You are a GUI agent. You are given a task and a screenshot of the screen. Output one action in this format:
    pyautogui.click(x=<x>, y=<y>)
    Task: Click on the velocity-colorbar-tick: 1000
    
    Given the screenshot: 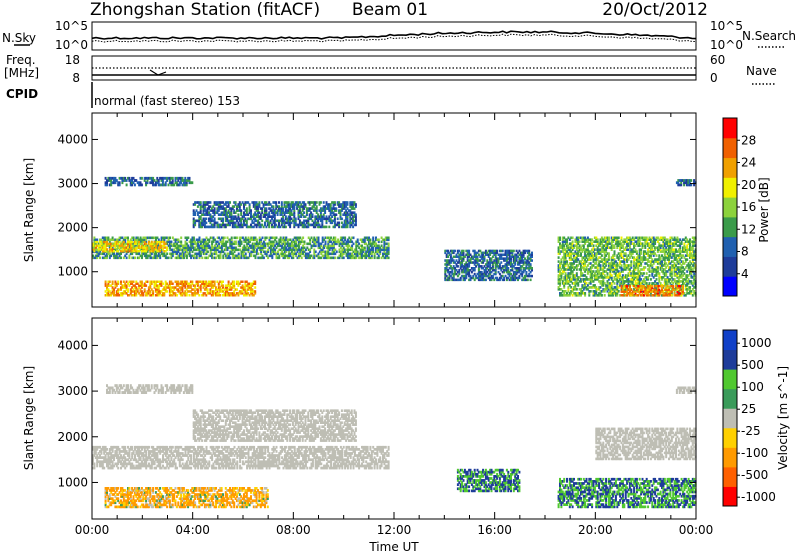 What is the action you would take?
    pyautogui.click(x=756, y=343)
    